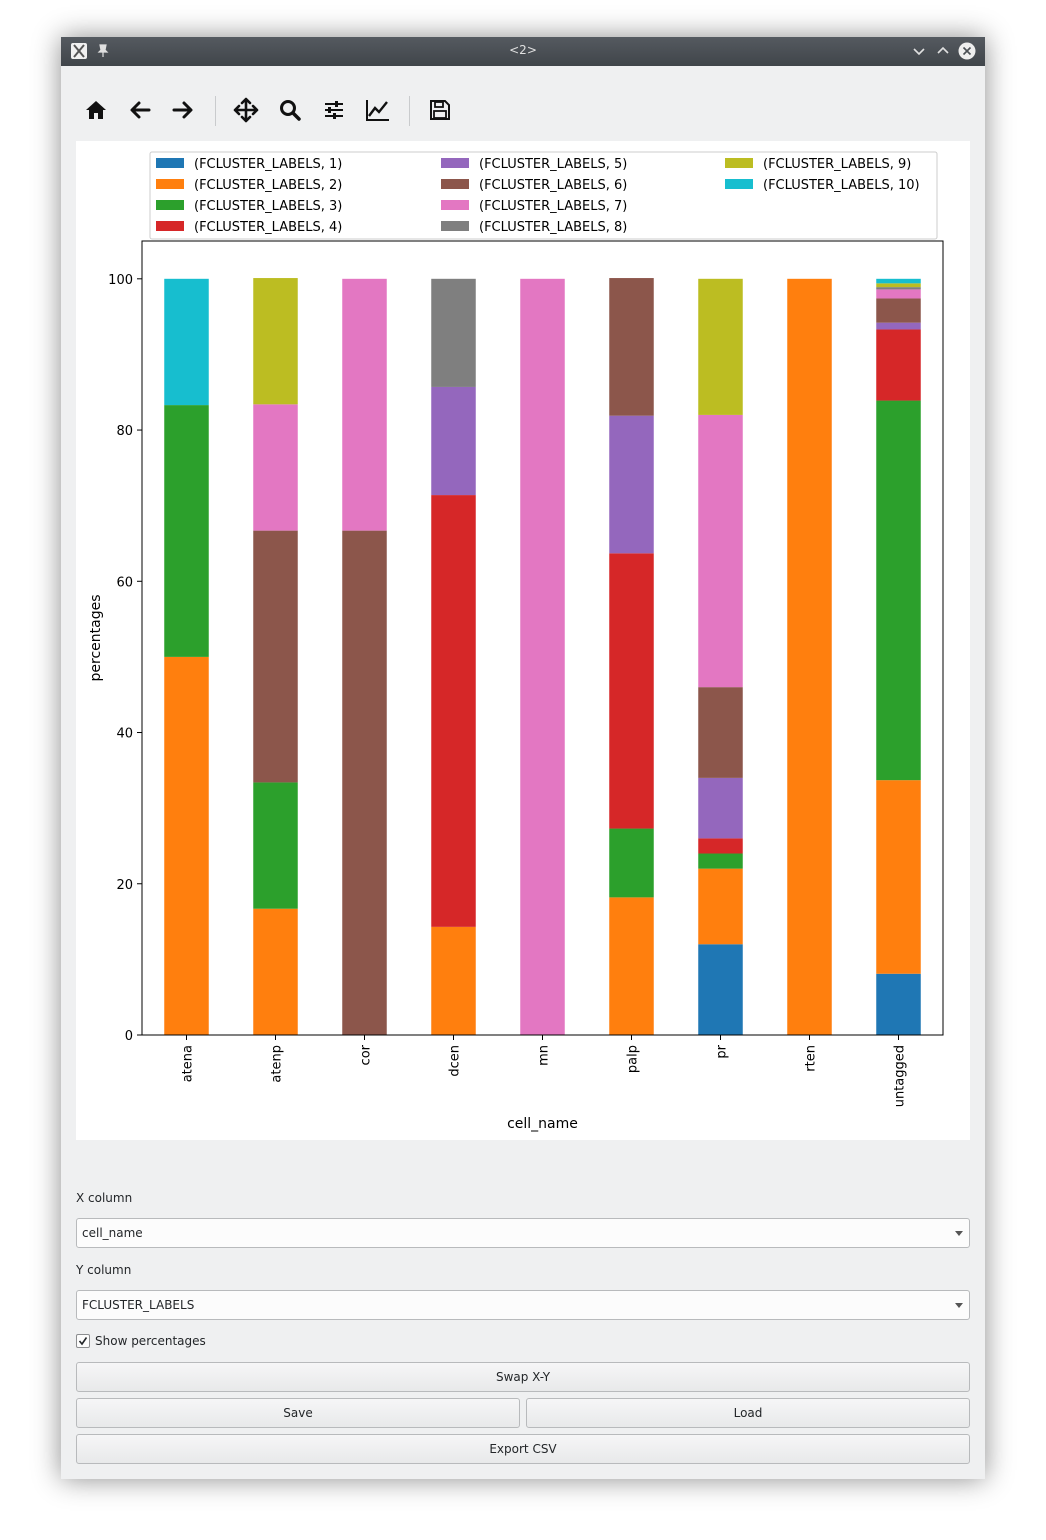 This screenshot has height=1540, width=1046. What do you see at coordinates (83, 1341) in the screenshot?
I see `show-percentages-checkbox` at bounding box center [83, 1341].